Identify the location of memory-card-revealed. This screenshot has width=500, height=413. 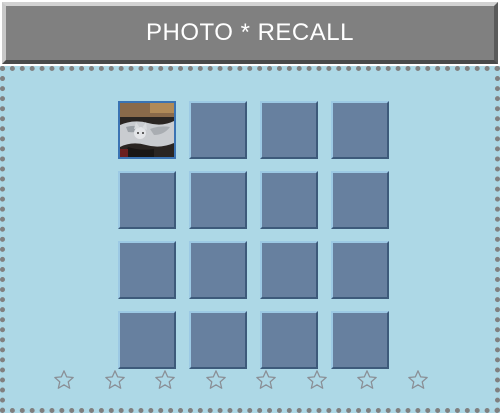
(147, 130).